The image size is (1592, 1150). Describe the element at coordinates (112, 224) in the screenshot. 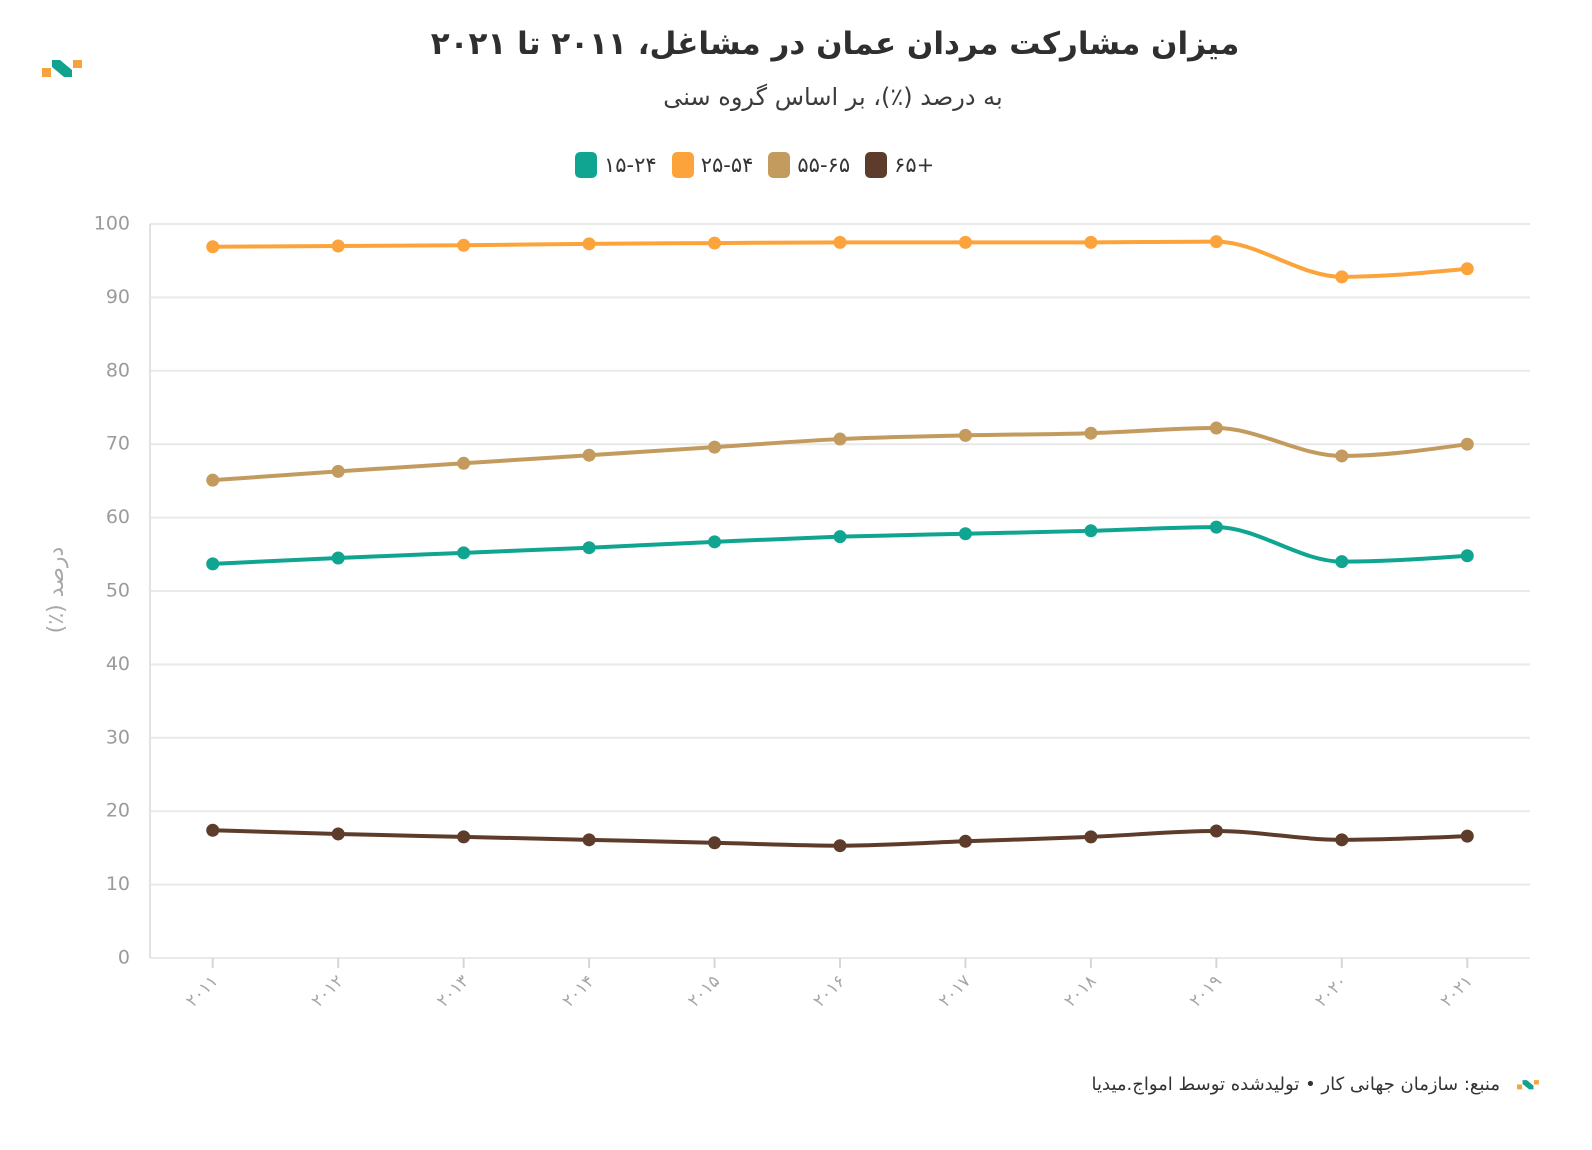

I see `y-tick-label: 100` at that location.